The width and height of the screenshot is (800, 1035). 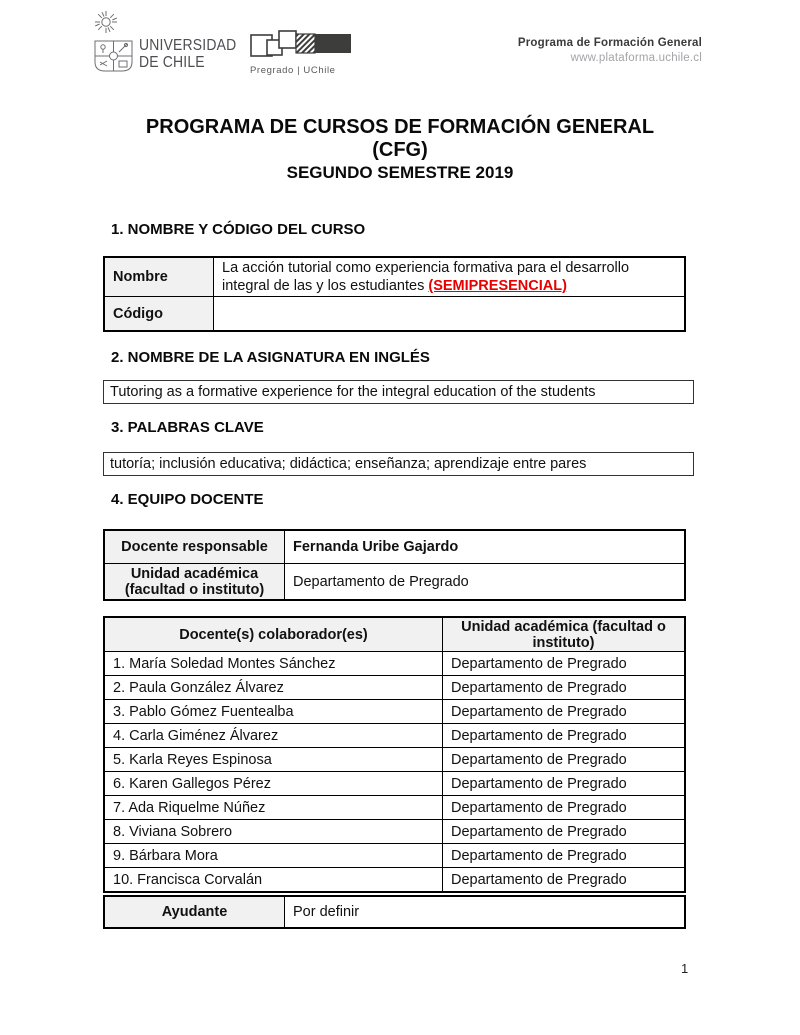 I want to click on uchile-crest-icon, so click(x=113, y=41).